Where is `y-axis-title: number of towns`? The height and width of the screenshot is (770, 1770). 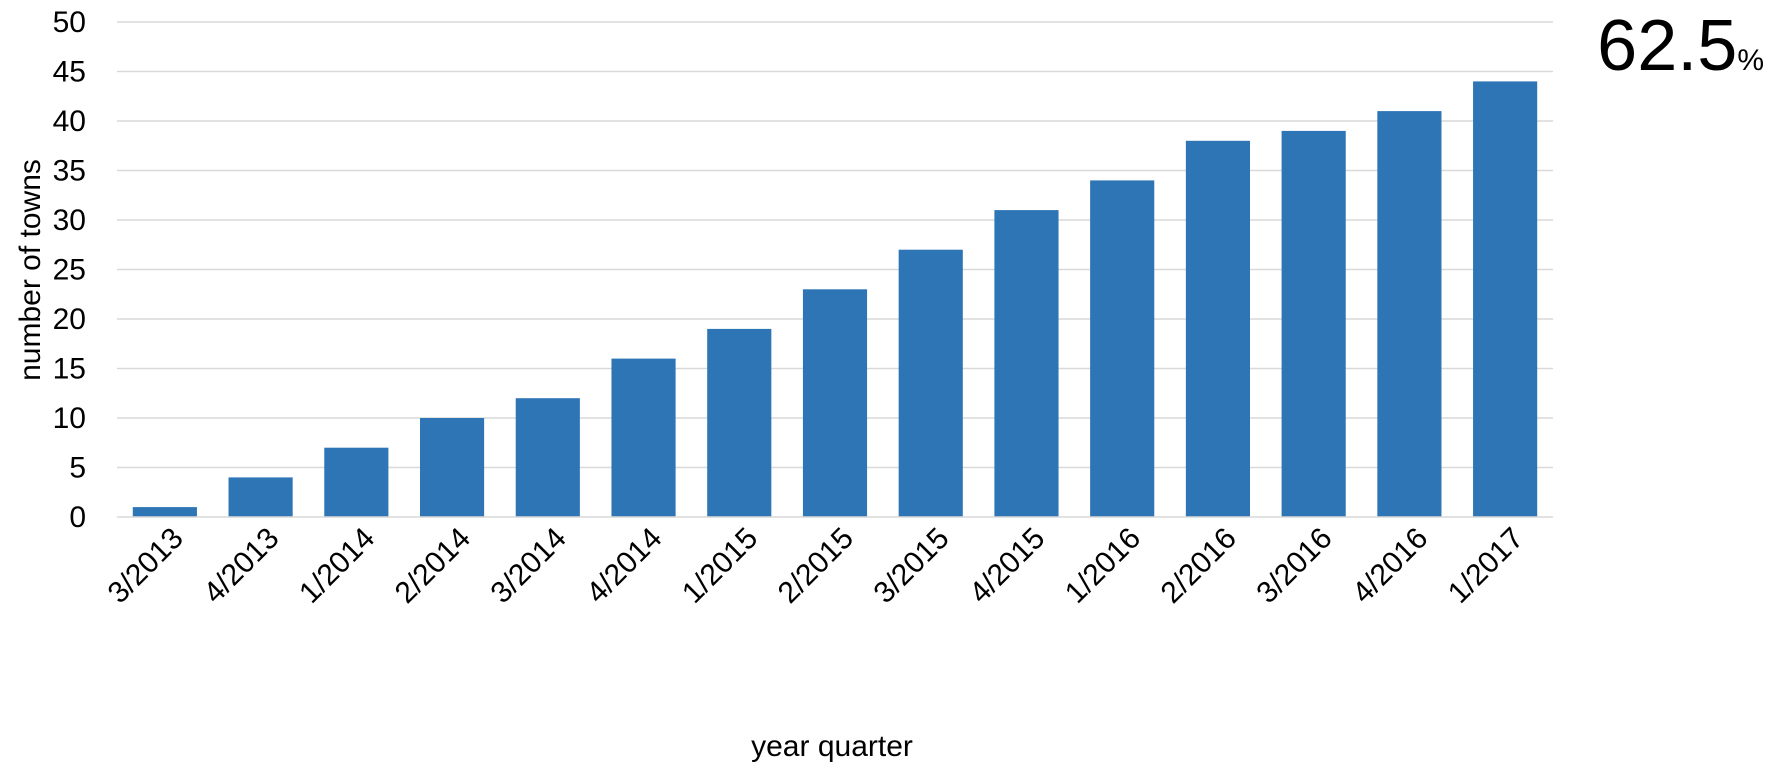 y-axis-title: number of towns is located at coordinates (30, 270).